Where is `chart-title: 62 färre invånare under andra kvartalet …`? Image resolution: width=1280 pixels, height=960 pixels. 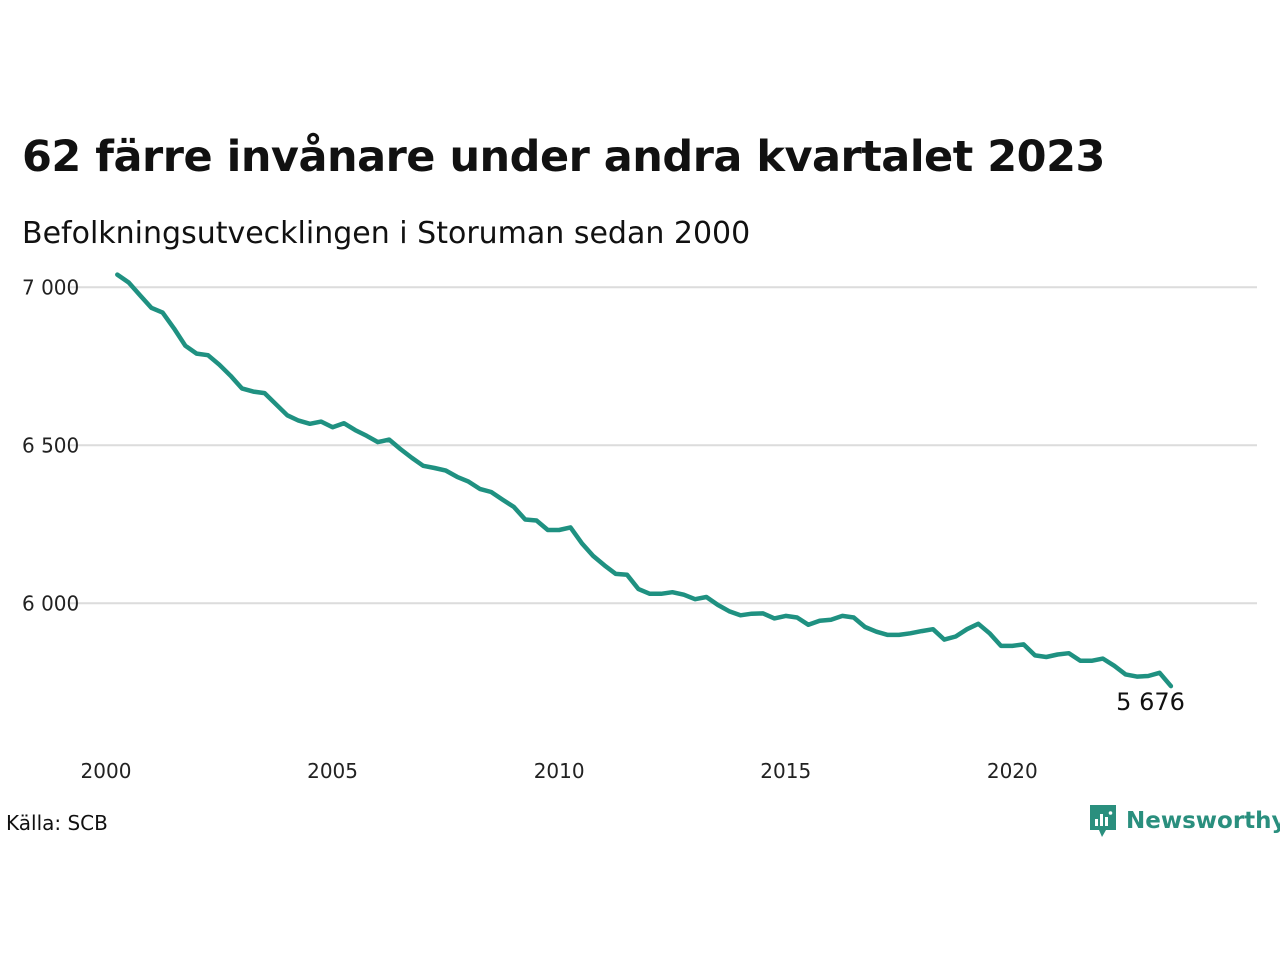
chart-title: 62 färre invånare under andra kvartalet … is located at coordinates (563, 157).